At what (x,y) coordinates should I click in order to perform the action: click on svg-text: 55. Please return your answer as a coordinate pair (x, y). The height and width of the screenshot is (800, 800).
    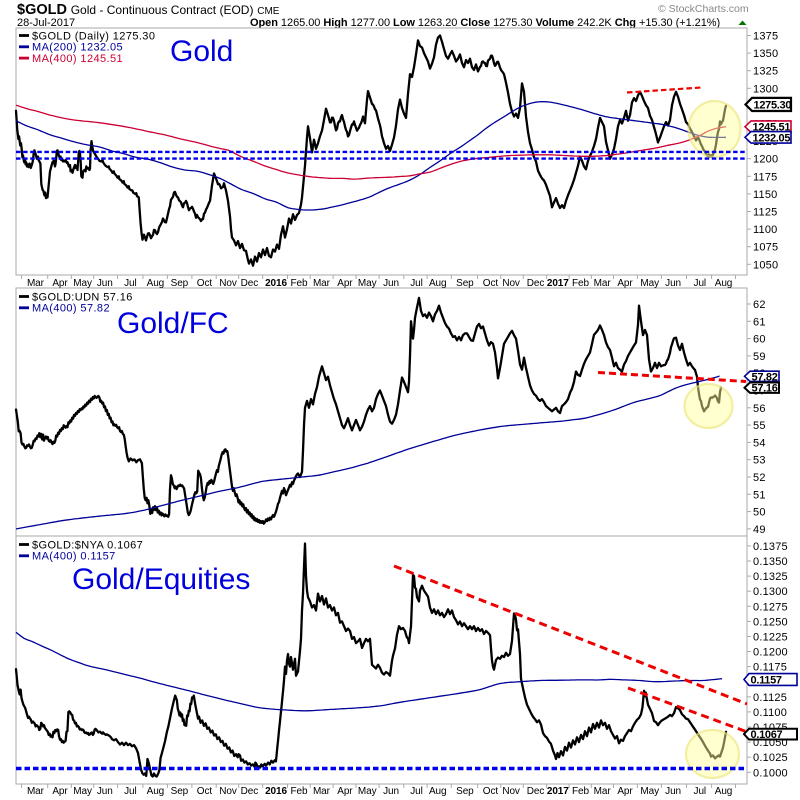
    Looking at the image, I should click on (759, 426).